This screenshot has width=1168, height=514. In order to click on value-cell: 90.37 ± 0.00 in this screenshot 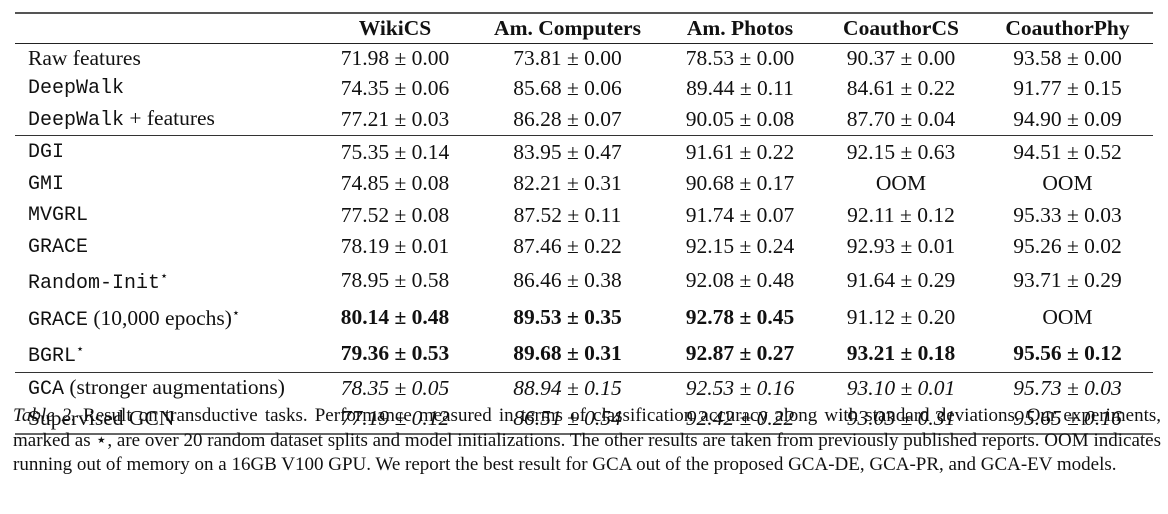, I will do `click(901, 57)`.